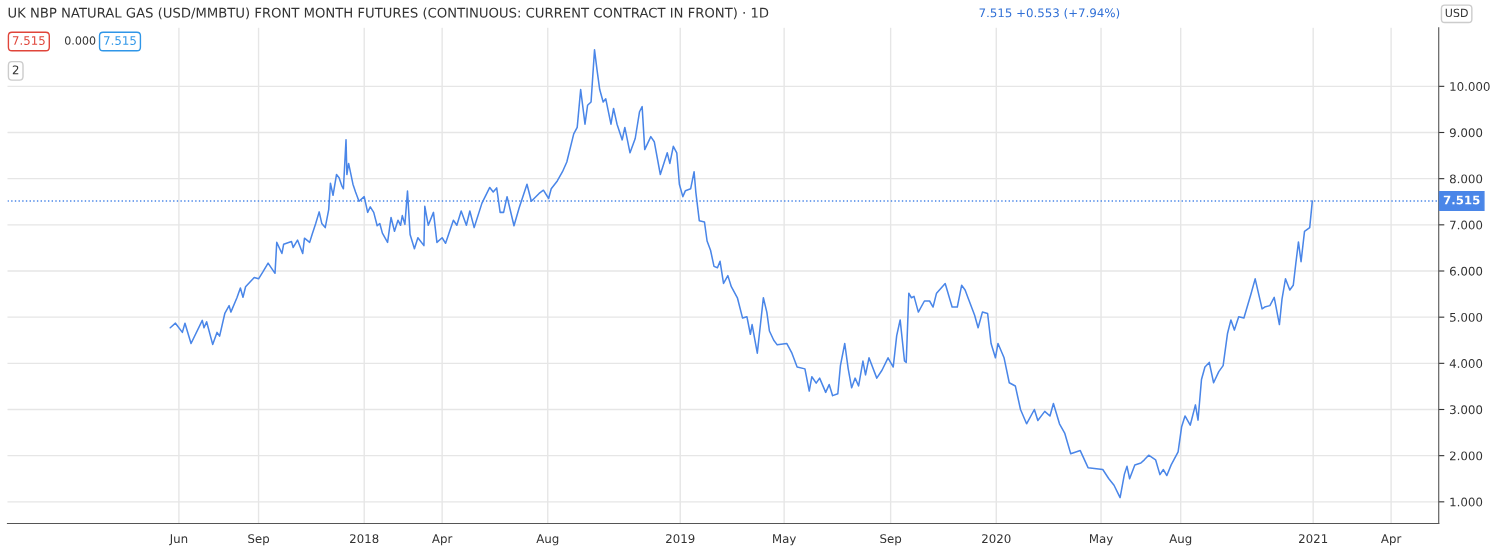 The image size is (1494, 554). Describe the element at coordinates (1456, 13) in the screenshot. I see `text: USD` at that location.